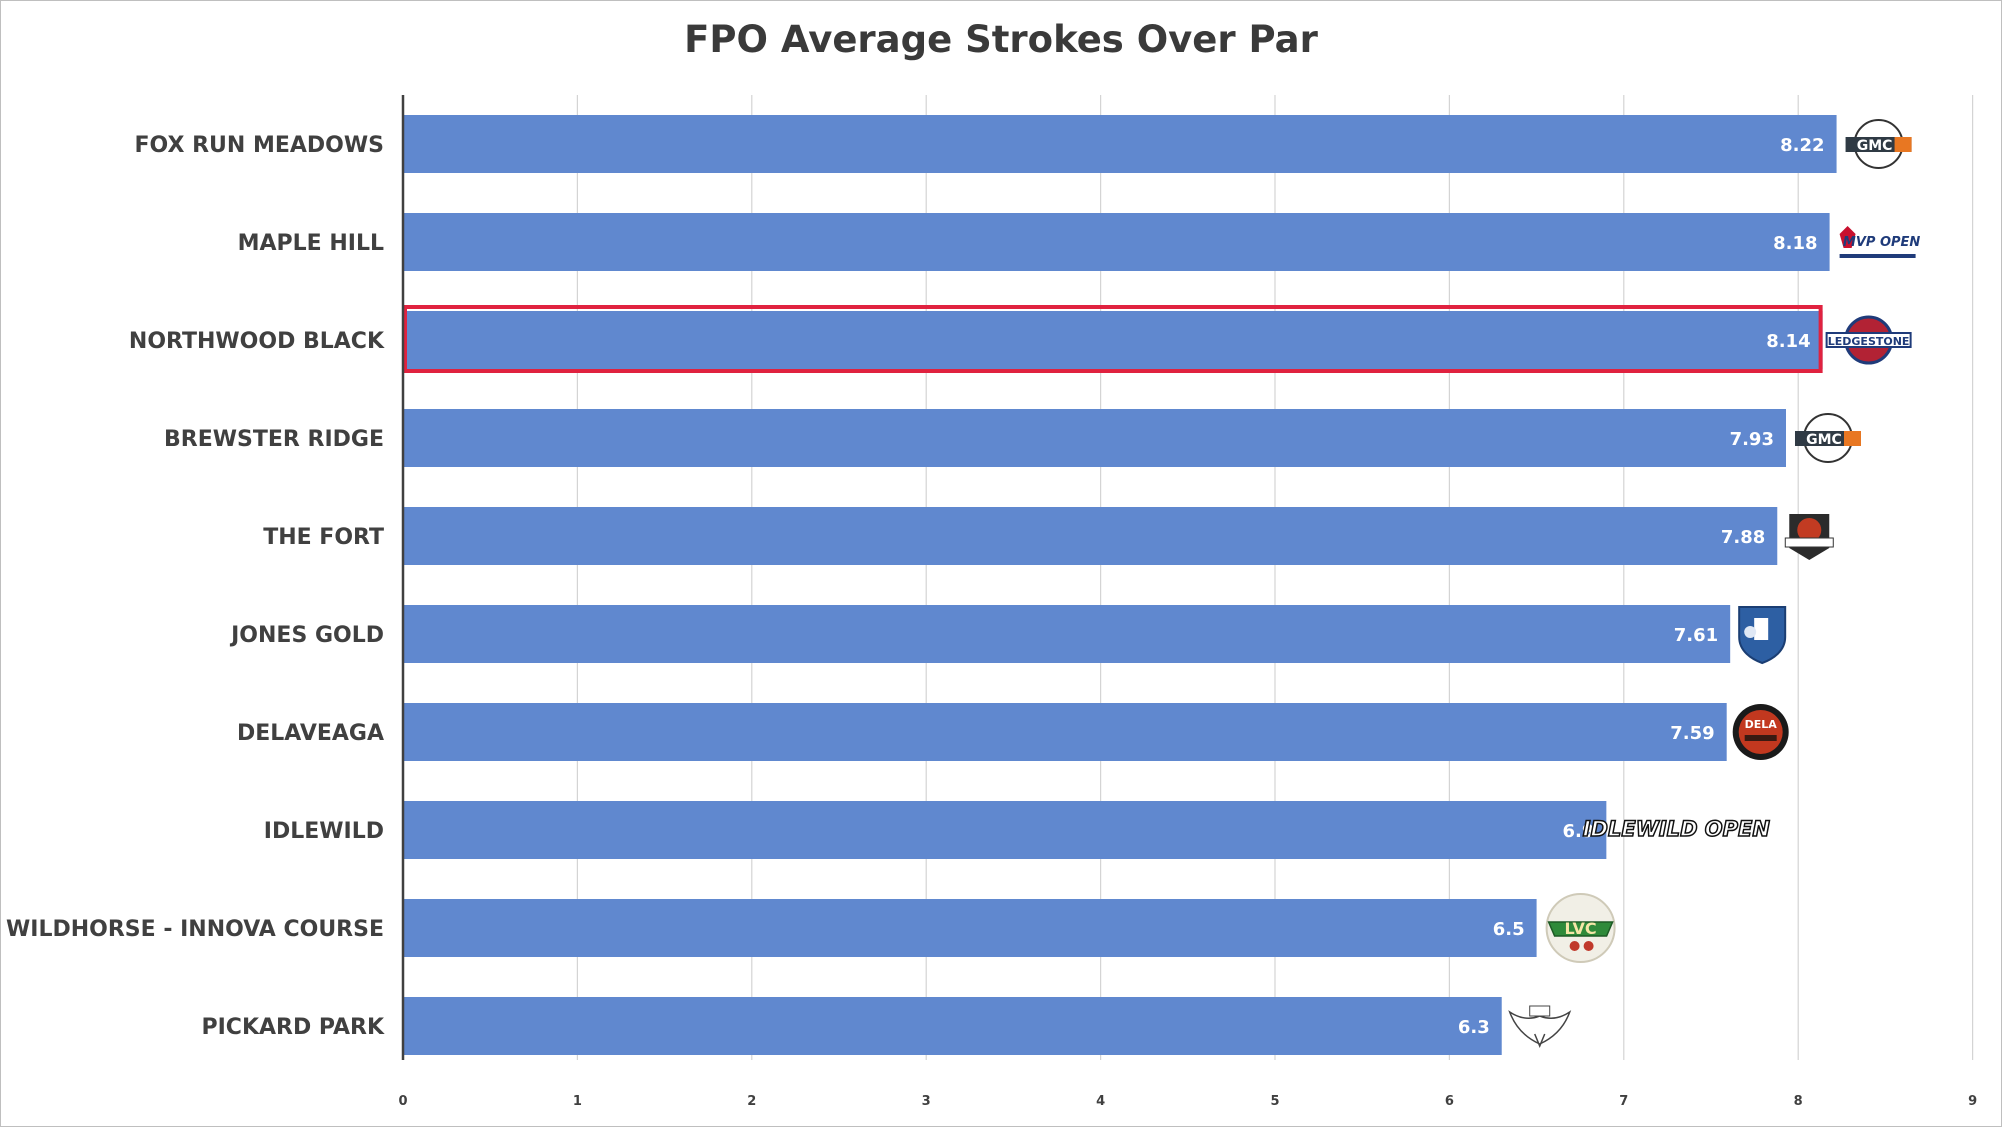 This screenshot has height=1127, width=2002. Describe the element at coordinates (324, 831) in the screenshot. I see `category-label: IDLEWILD` at that location.